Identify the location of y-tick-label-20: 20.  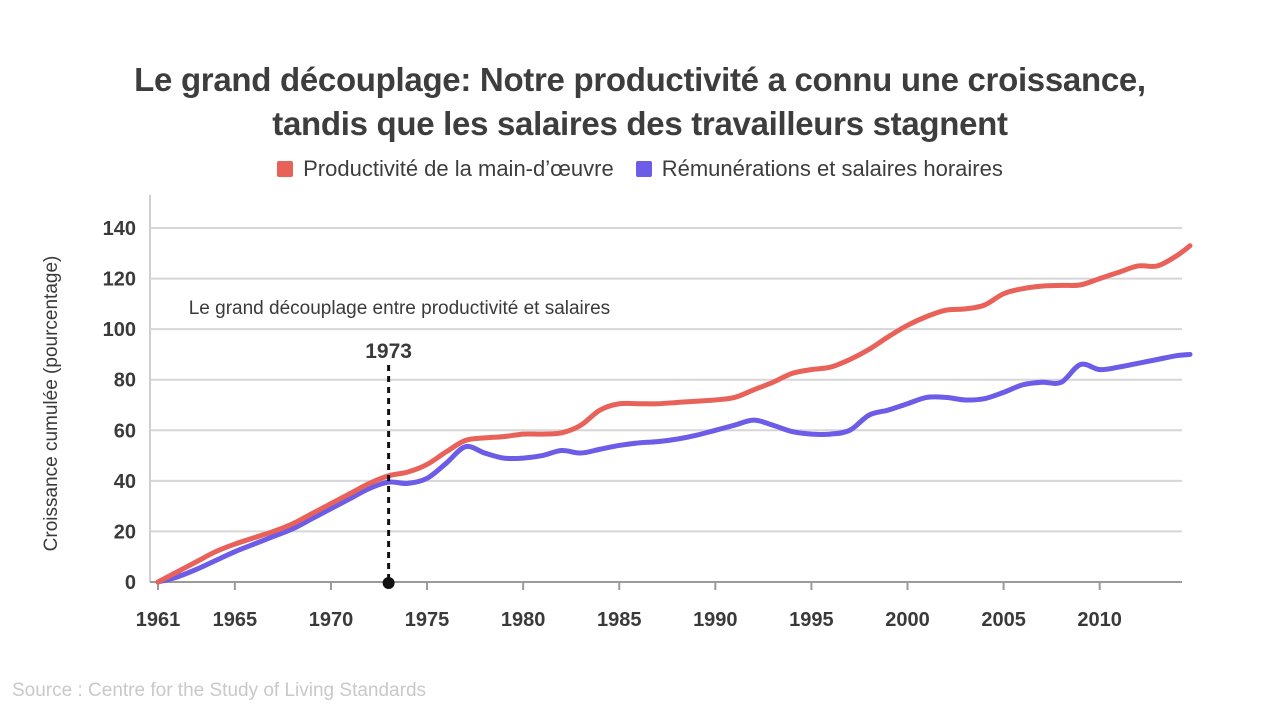
(125, 532).